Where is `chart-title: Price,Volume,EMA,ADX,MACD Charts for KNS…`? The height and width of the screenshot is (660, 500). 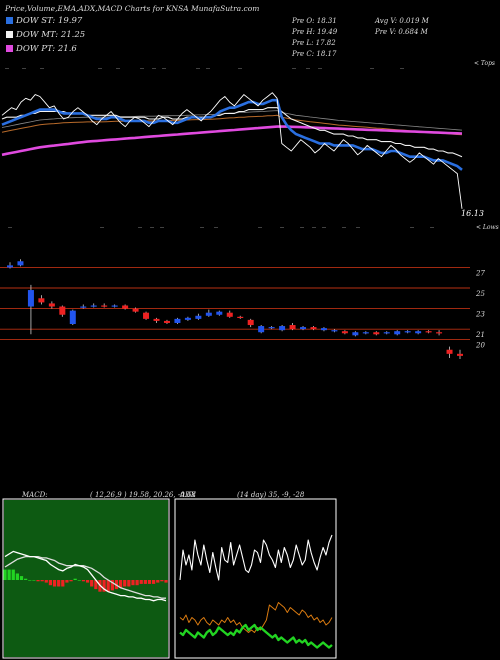
chart-title: Price,Volume,EMA,ADX,MACD Charts for KNS… is located at coordinates (132, 8).